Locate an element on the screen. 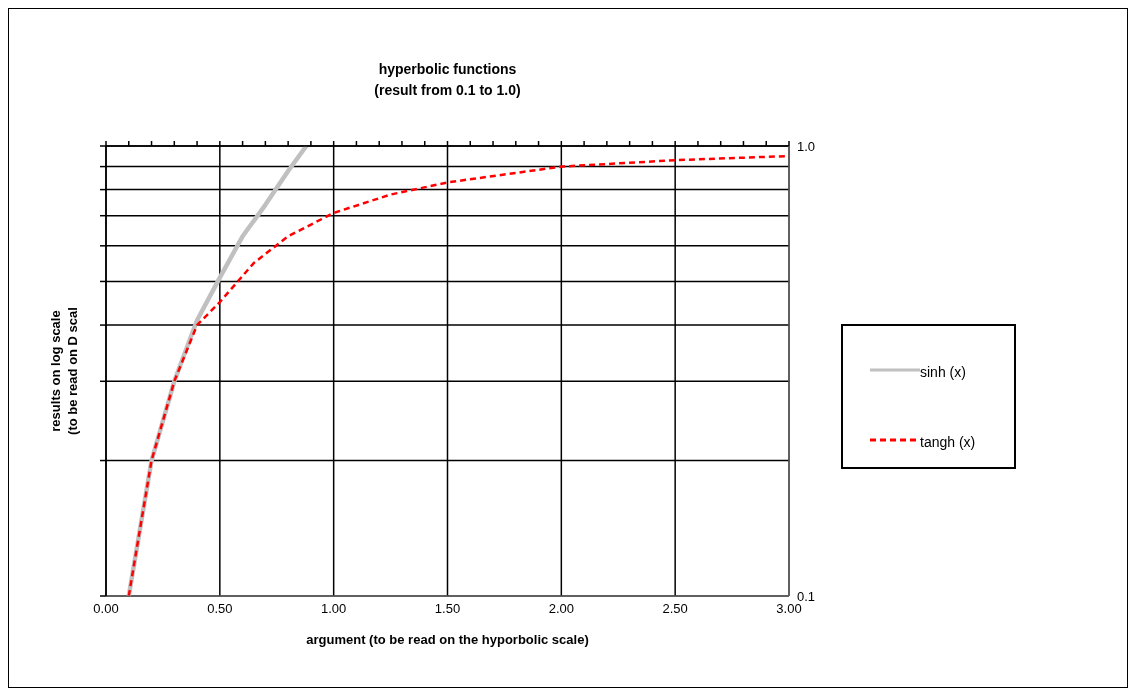 The height and width of the screenshot is (696, 1139). x-axis-title: argument (to be read on the hyporbolic scale) is located at coordinates (447, 639).